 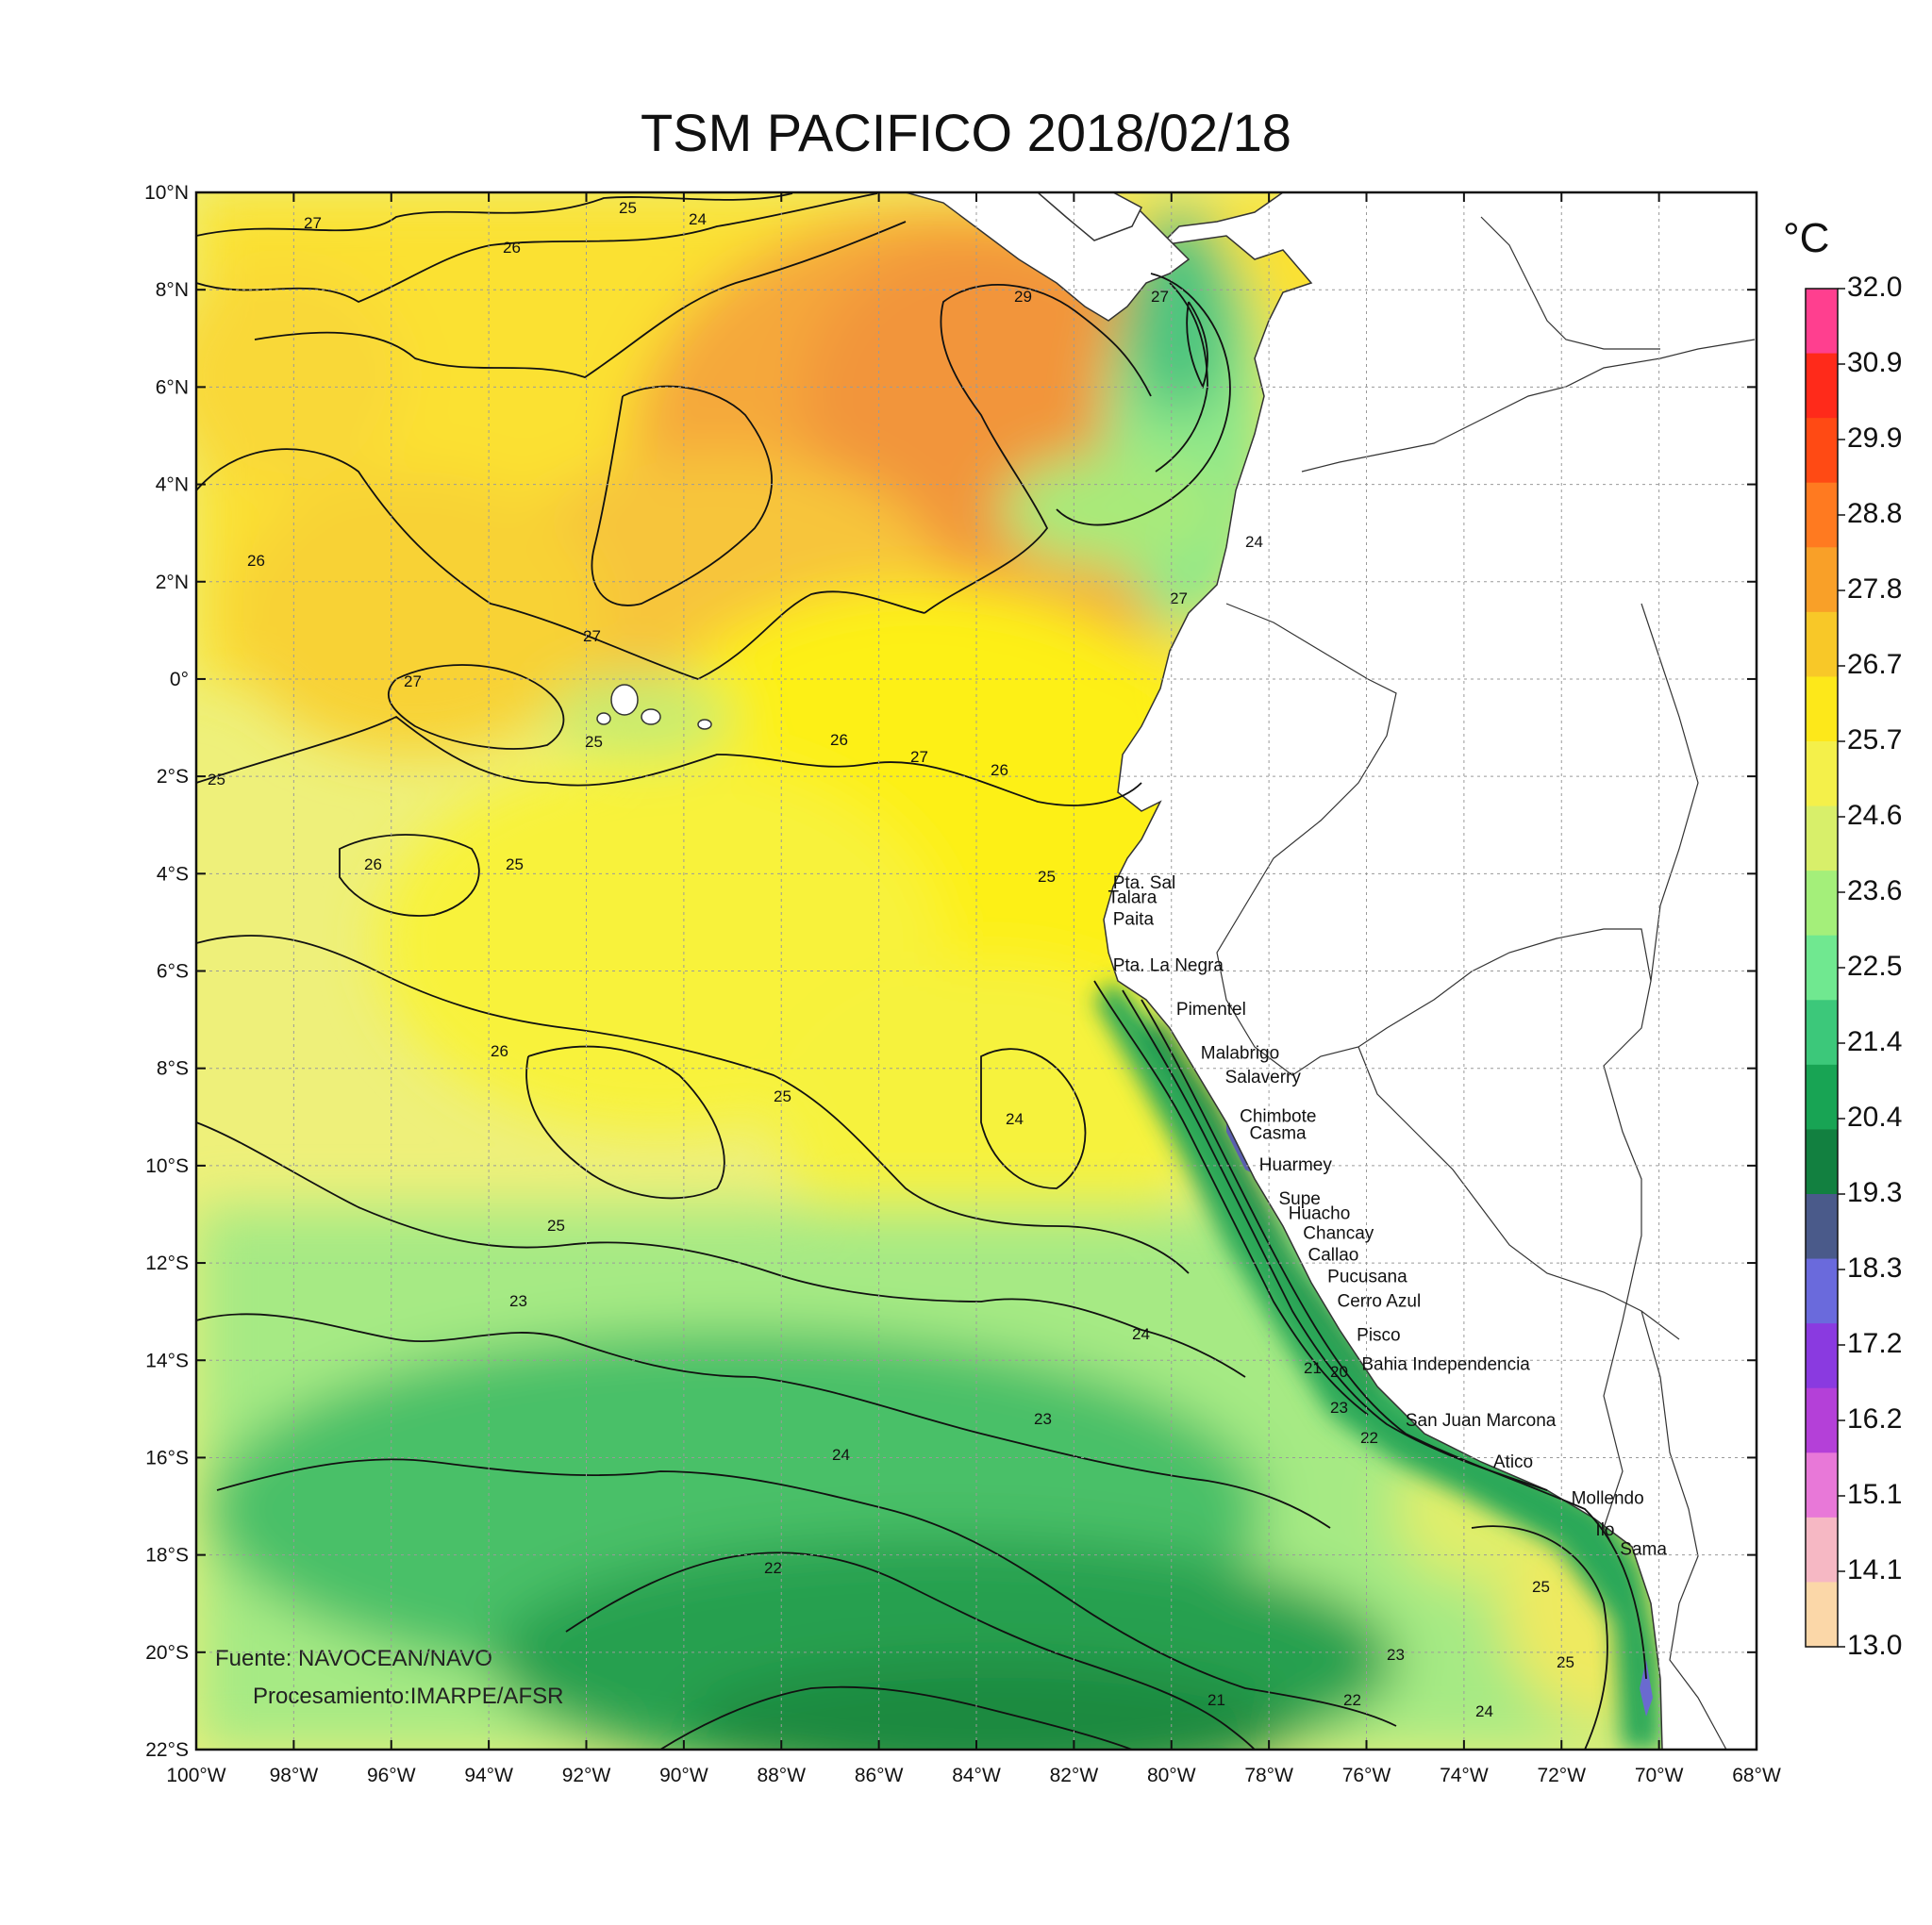 What do you see at coordinates (781, 1775) in the screenshot?
I see `lon-tick-label: 88°W` at bounding box center [781, 1775].